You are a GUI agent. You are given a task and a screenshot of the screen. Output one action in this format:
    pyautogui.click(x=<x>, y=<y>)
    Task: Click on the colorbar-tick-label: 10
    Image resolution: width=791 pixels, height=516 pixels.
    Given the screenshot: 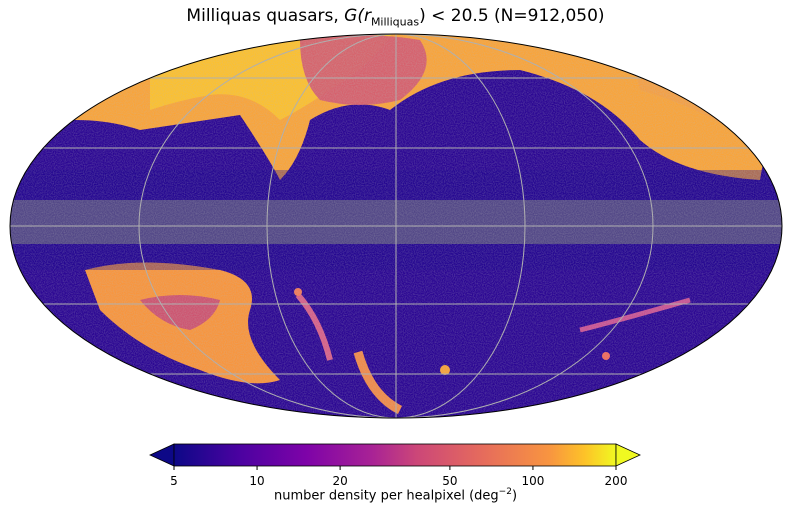 What is the action you would take?
    pyautogui.click(x=256, y=481)
    